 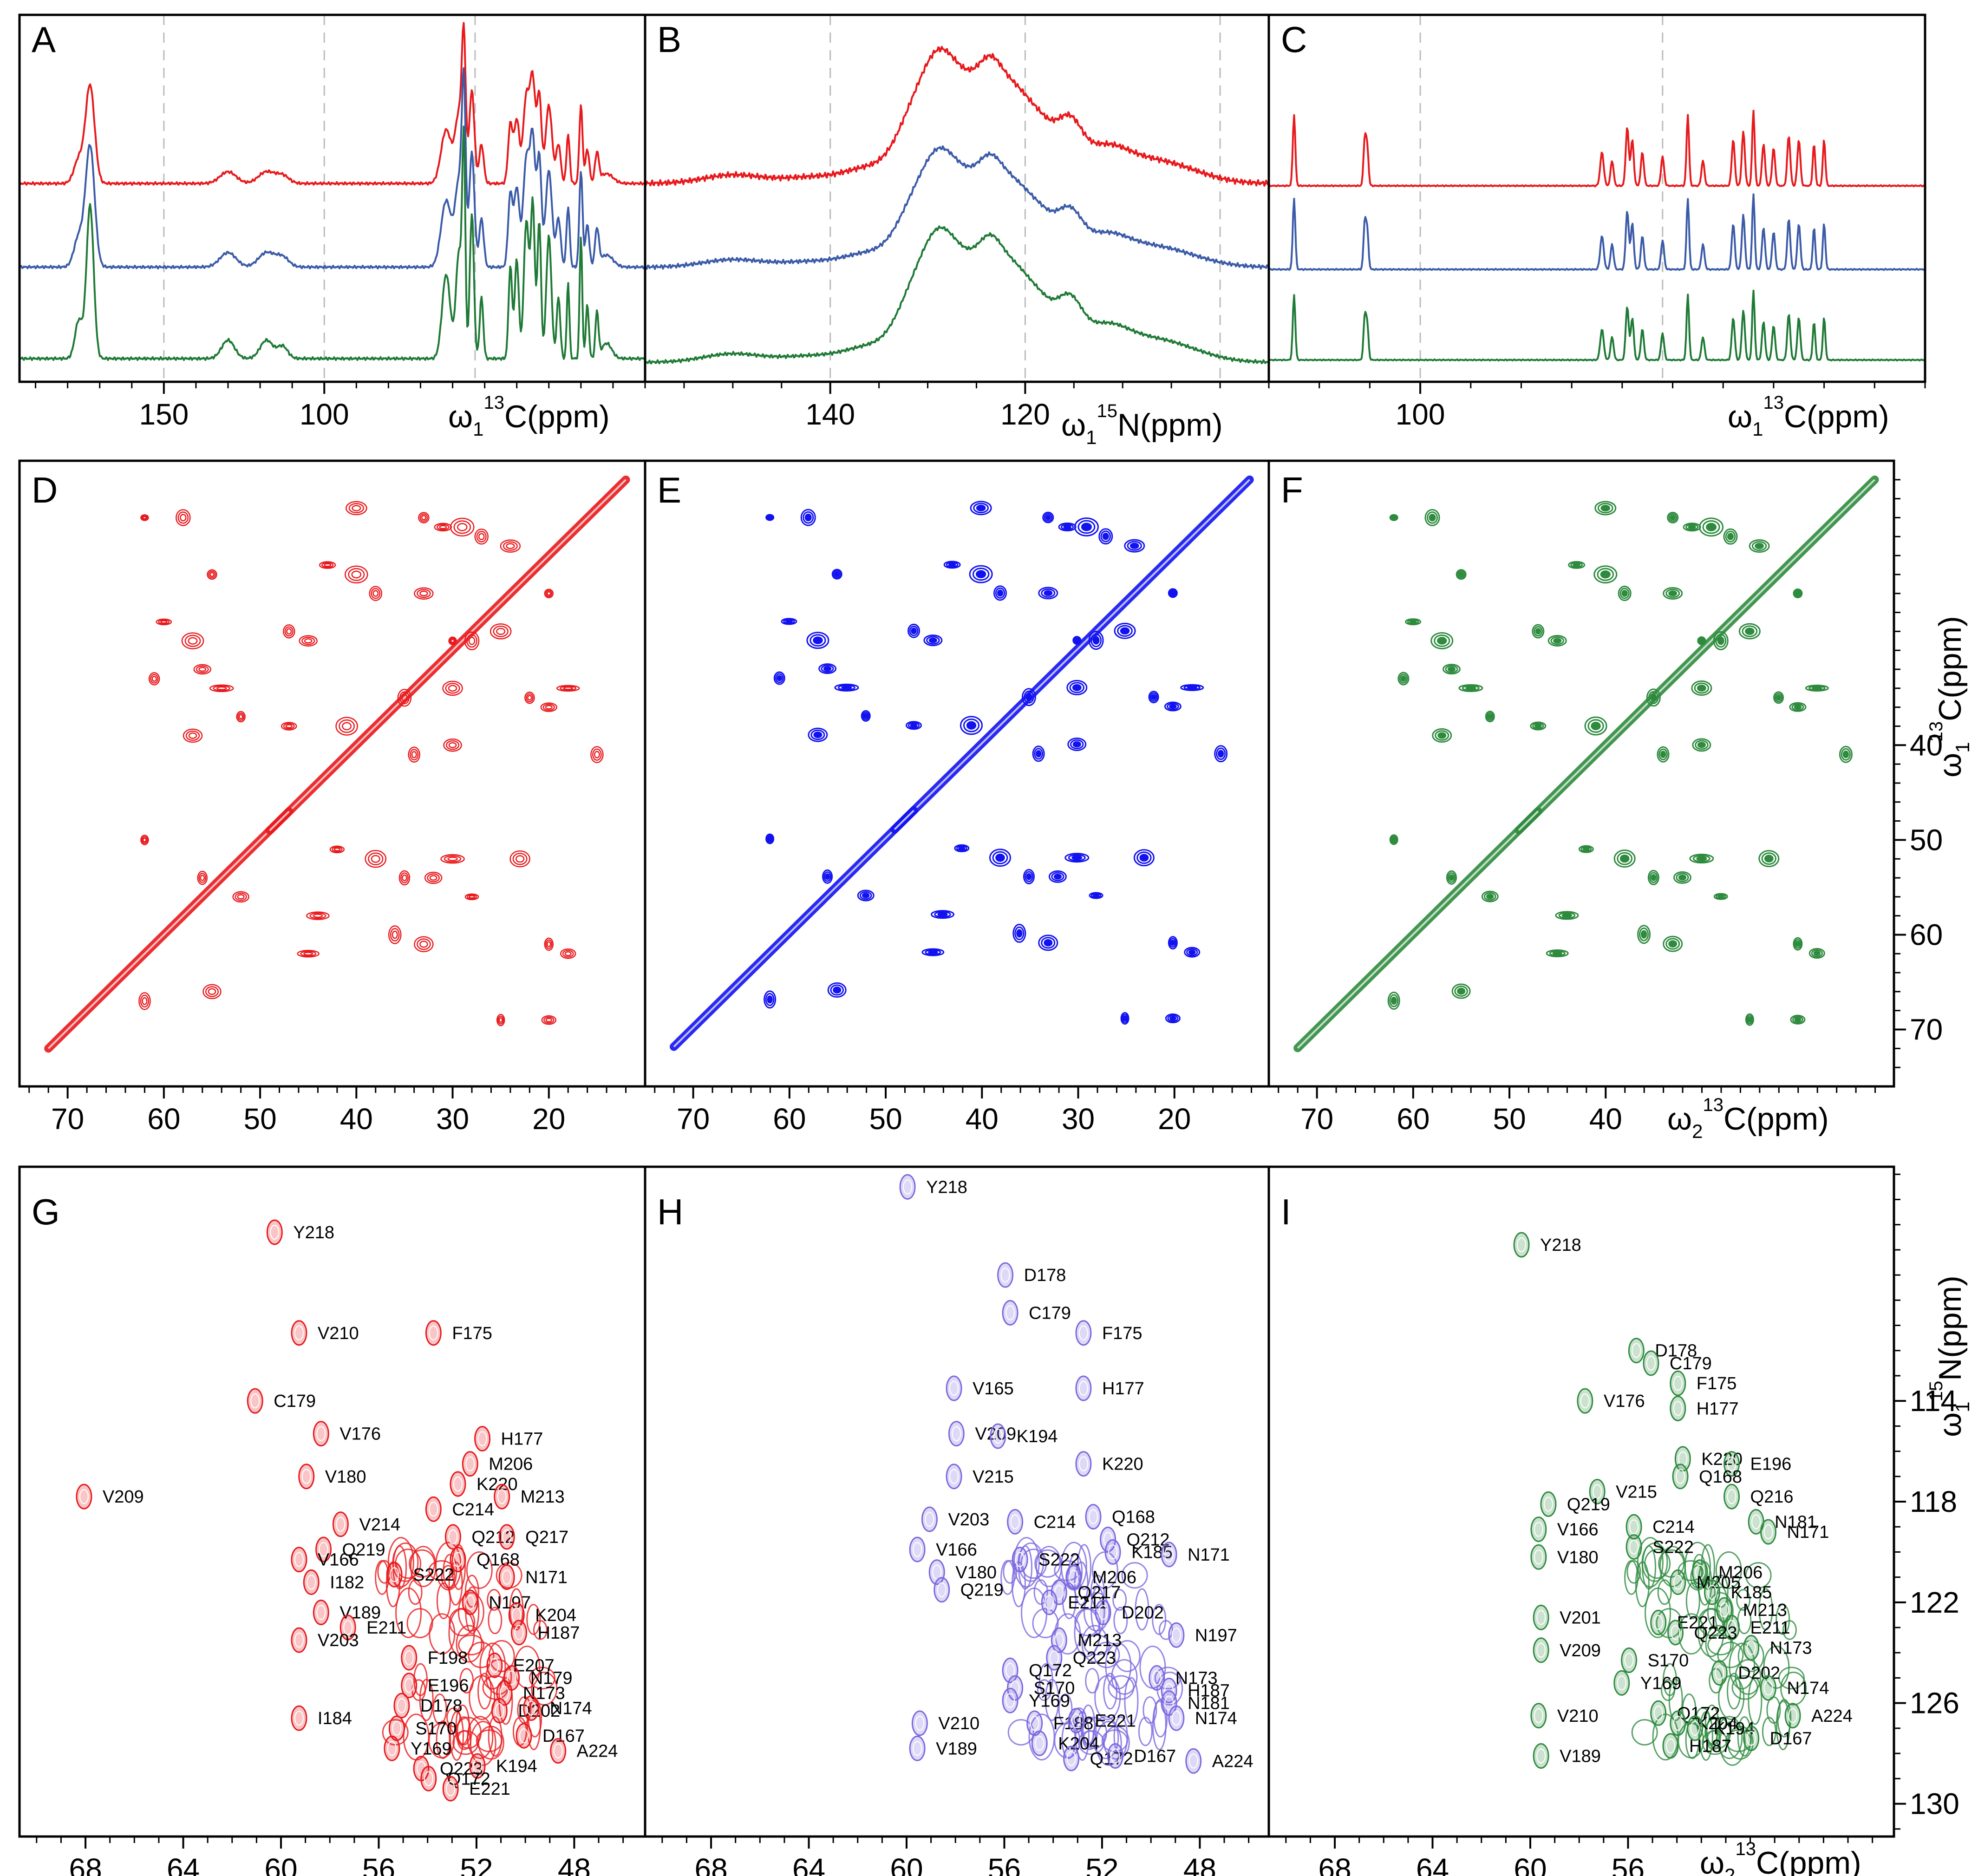 I want to click on peak-f198-label: F198, so click(x=448, y=1658).